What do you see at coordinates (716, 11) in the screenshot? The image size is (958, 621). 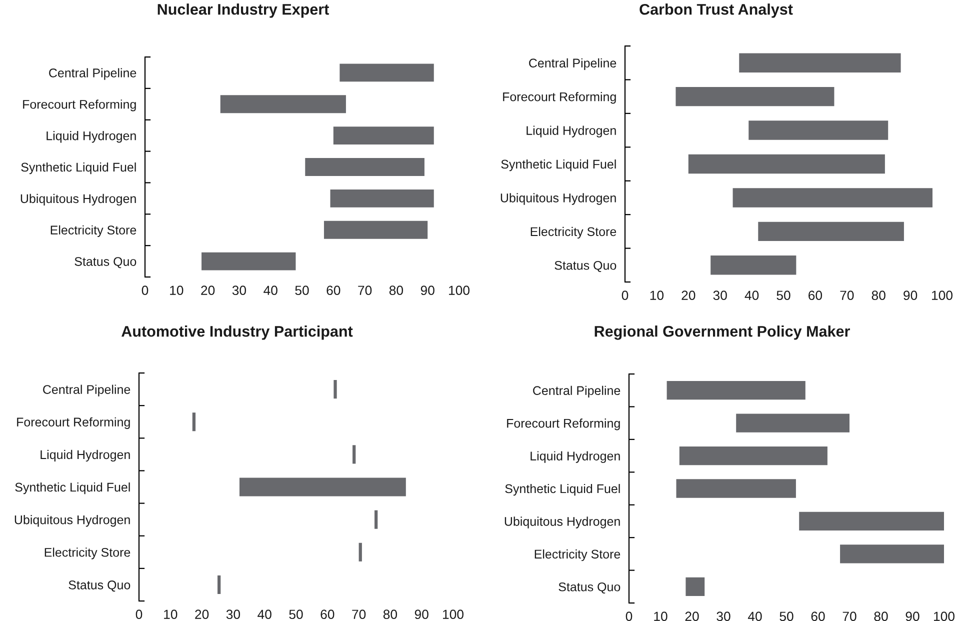 I see `chart-title: Carbon Trust Analyst` at bounding box center [716, 11].